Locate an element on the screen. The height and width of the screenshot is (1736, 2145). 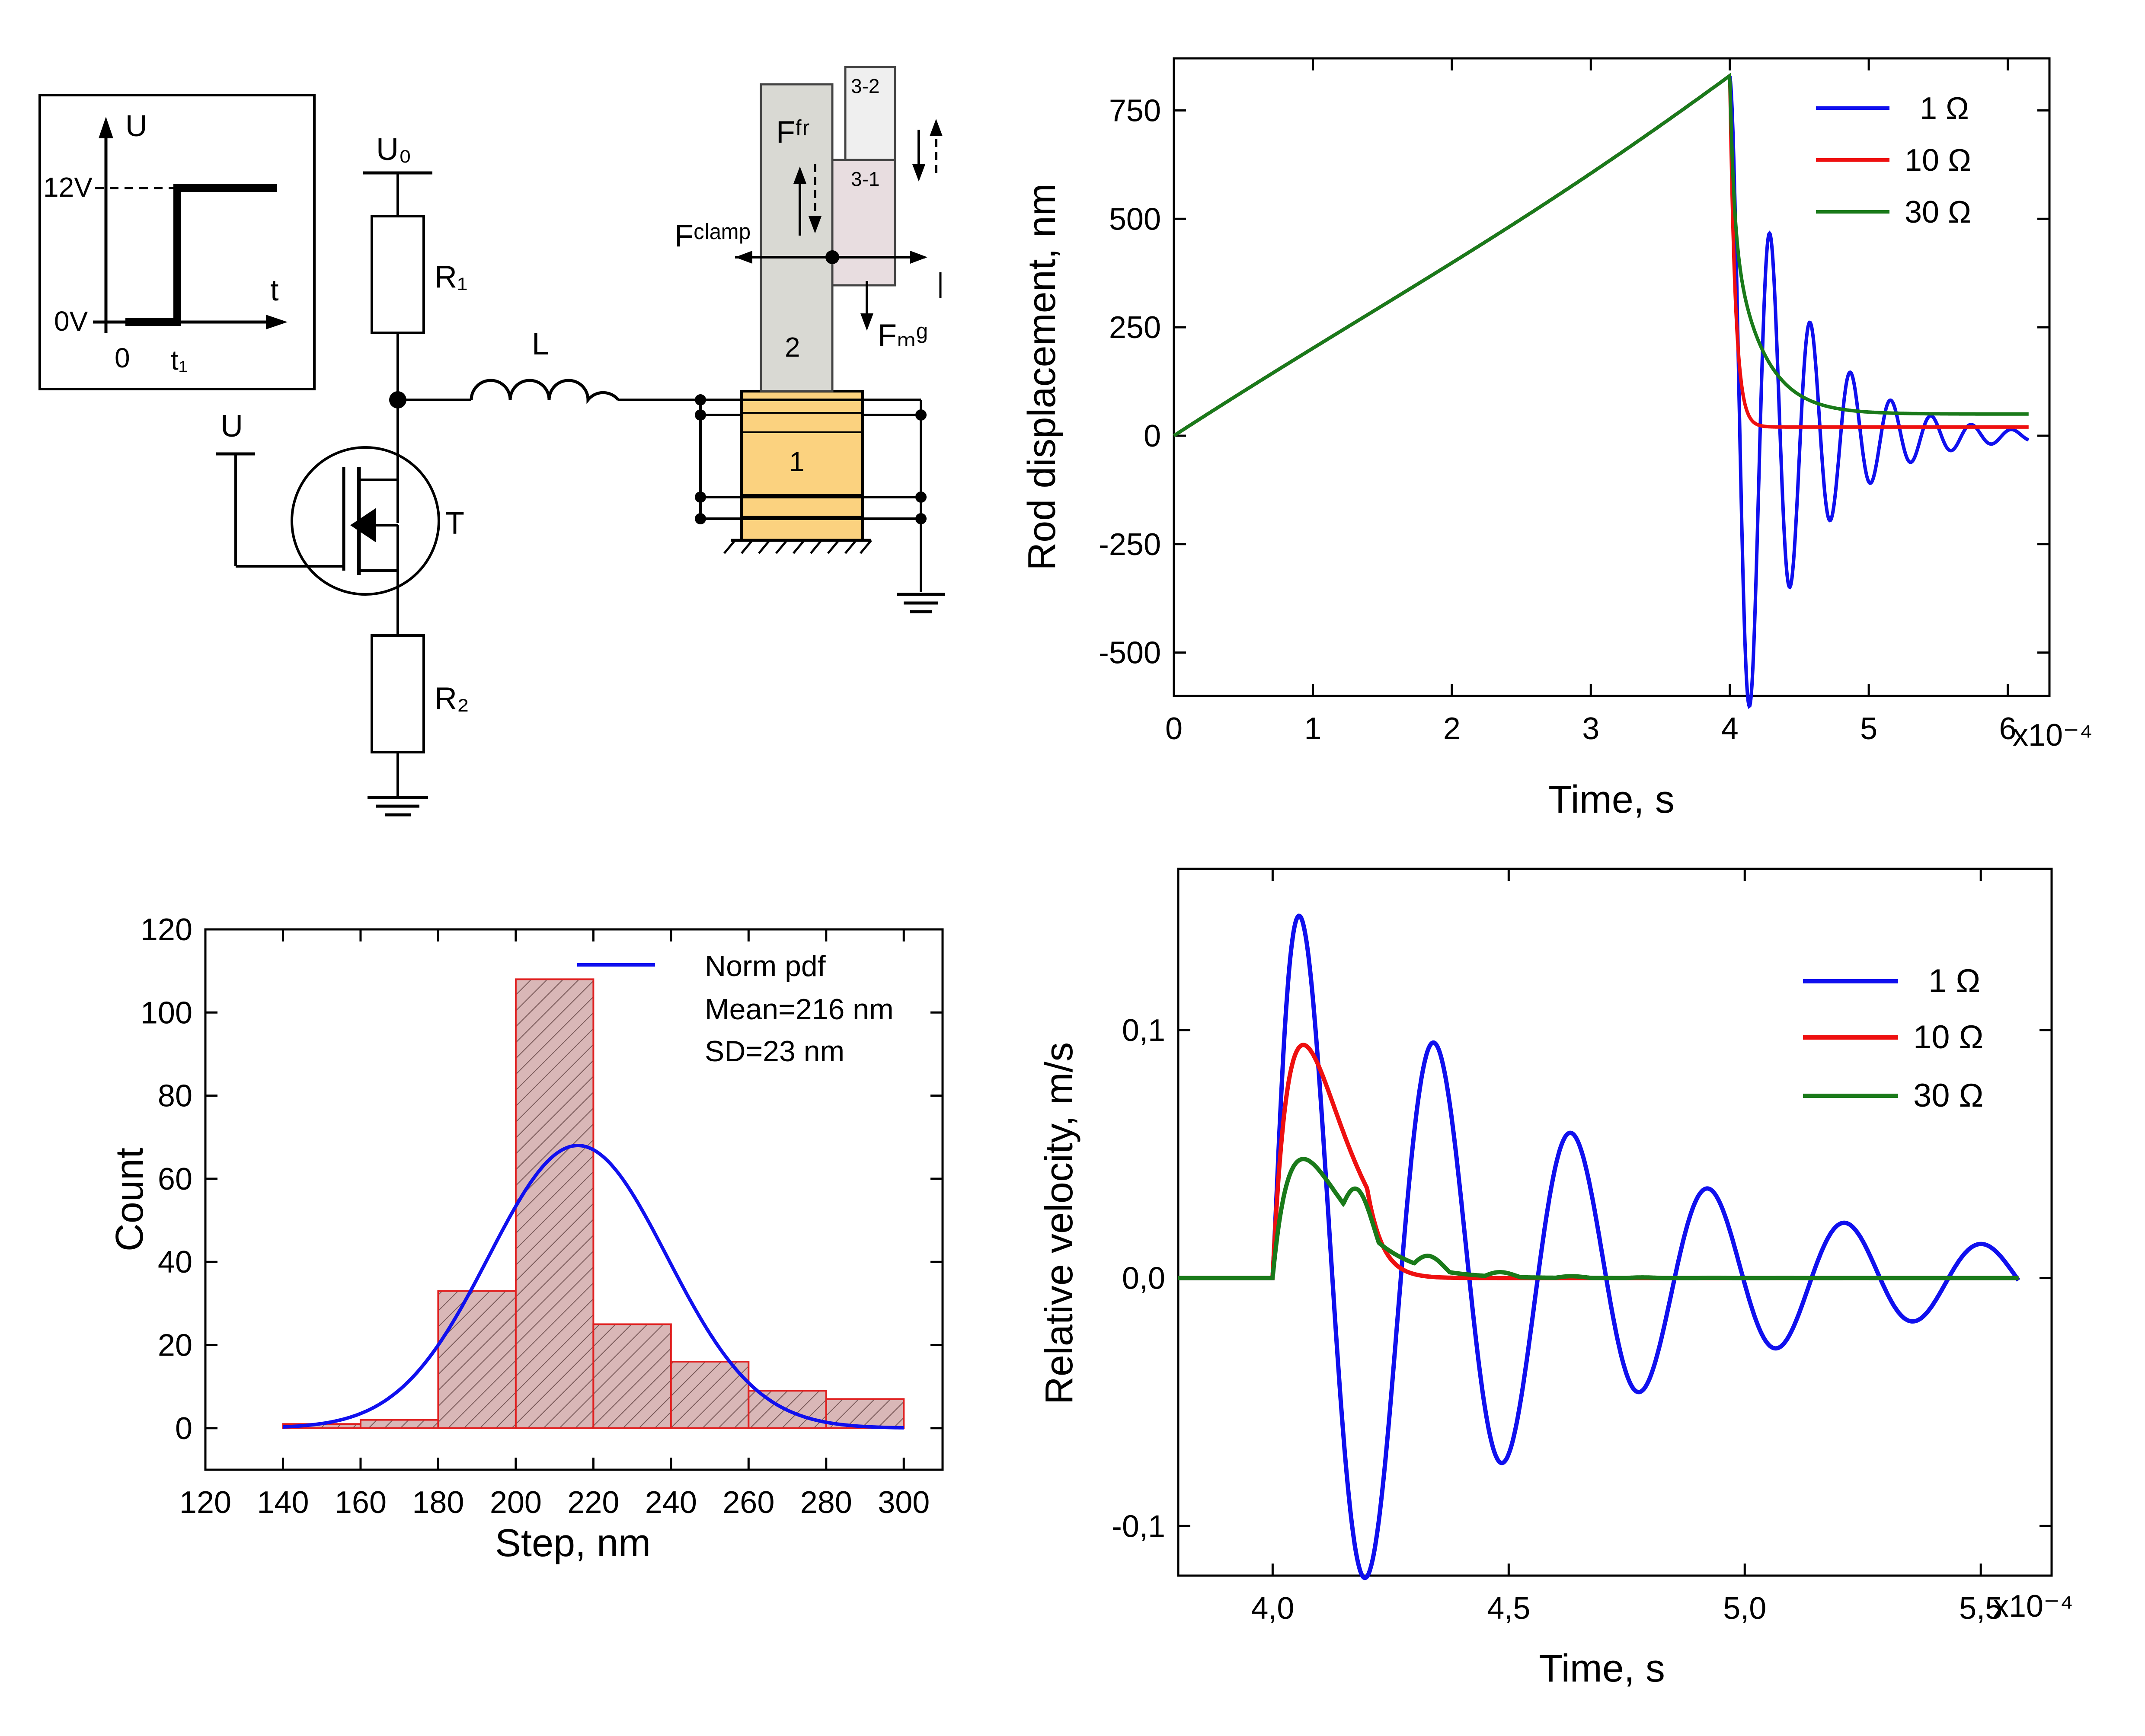
gate-u-label: U is located at coordinates (232, 426).